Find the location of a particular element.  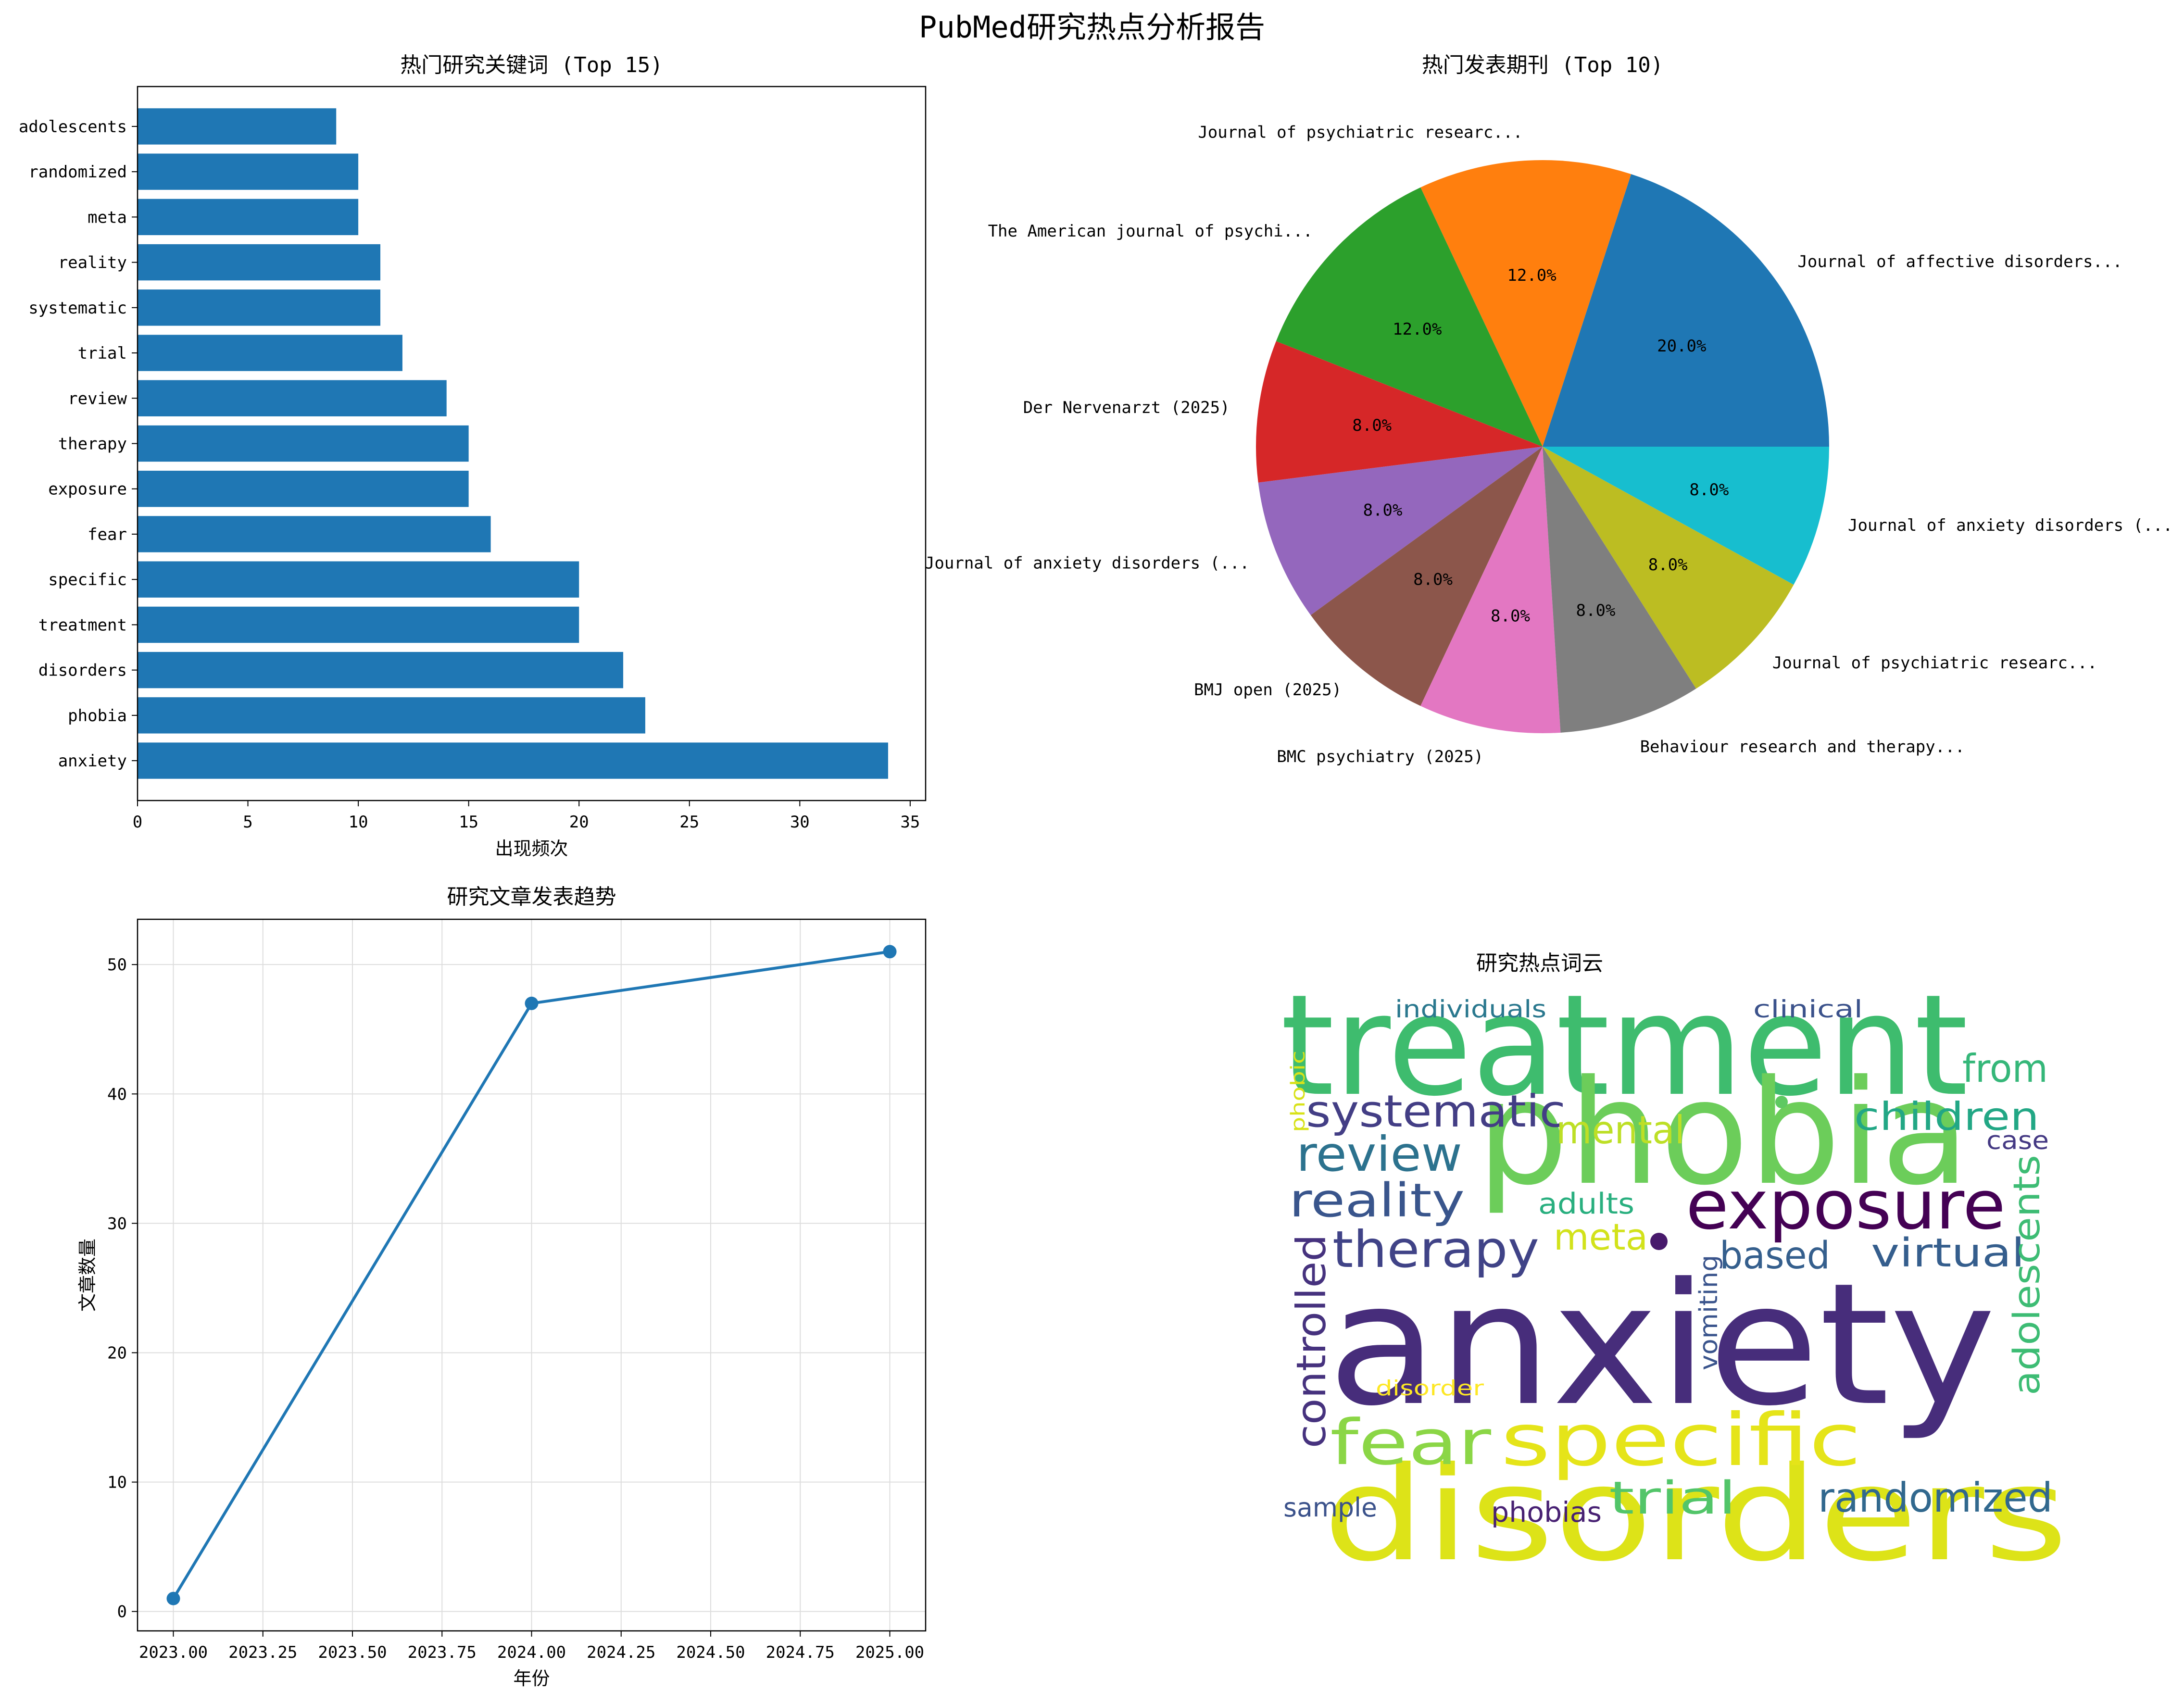

y-tick-label: systematic is located at coordinates (78, 308).